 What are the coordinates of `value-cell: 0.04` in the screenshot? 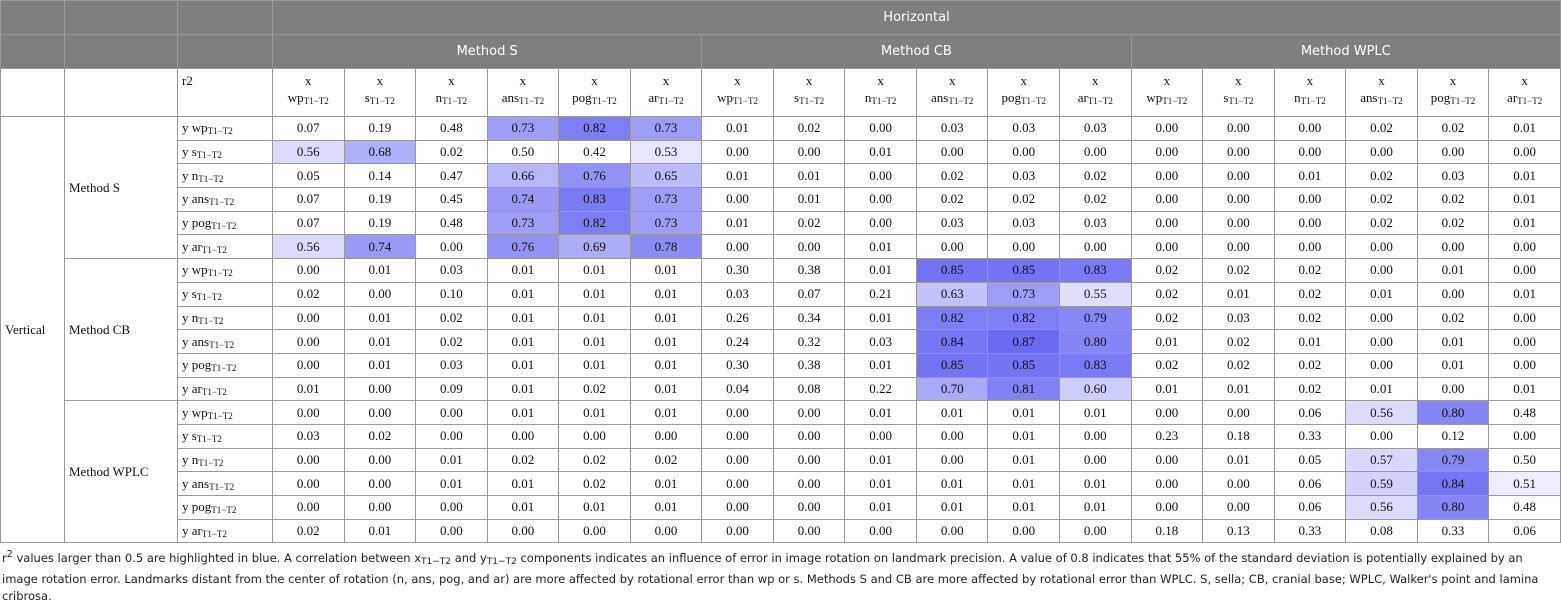 It's located at (737, 389).